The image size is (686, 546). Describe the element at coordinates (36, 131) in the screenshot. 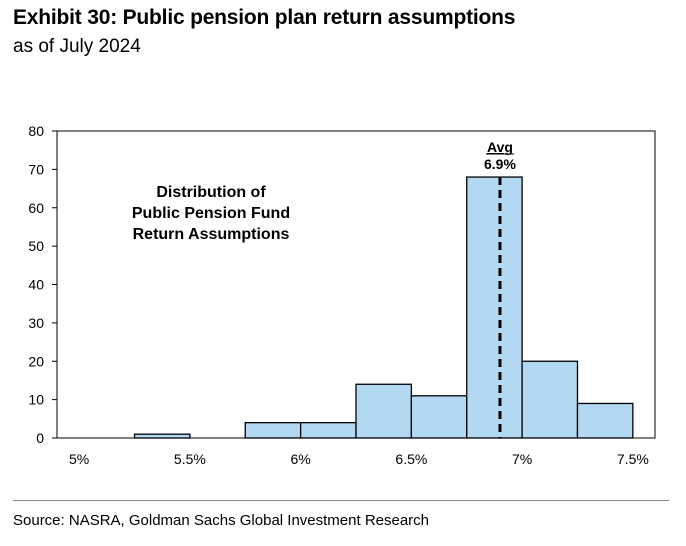

I see `y-tick-label: 80` at that location.